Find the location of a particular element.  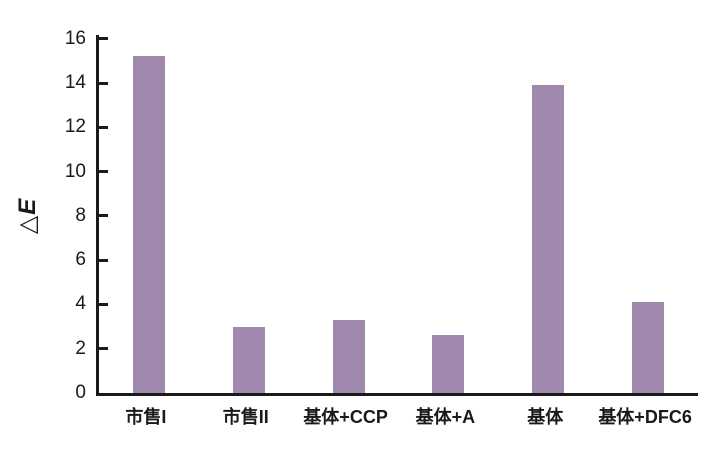

y-axis-tick-label: 0 is located at coordinates (80, 392).